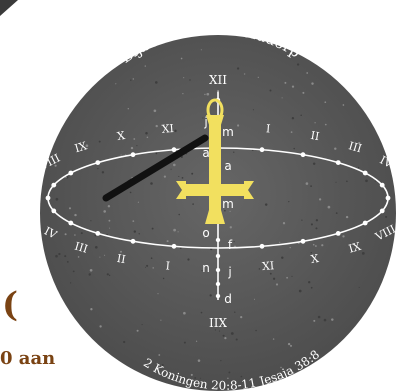  I want to click on hour-numeral: IX, so click(355, 248).